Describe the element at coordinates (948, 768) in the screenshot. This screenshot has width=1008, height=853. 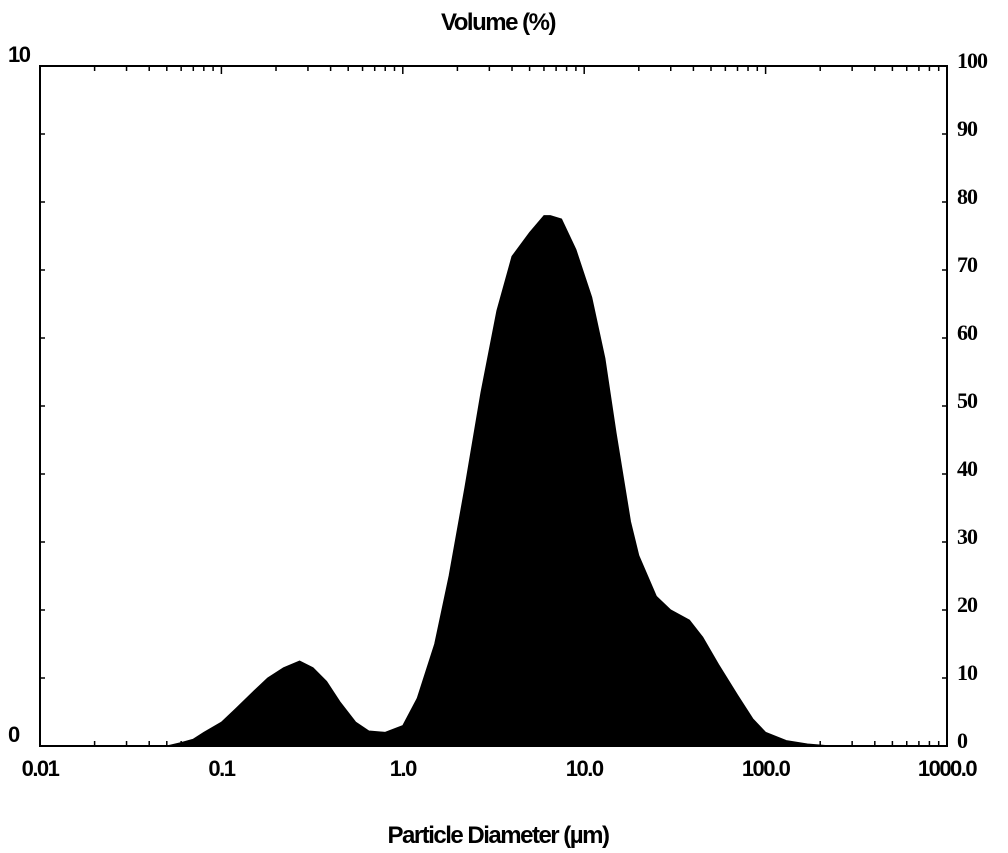
I see `x-tick-label: 1000.0` at that location.